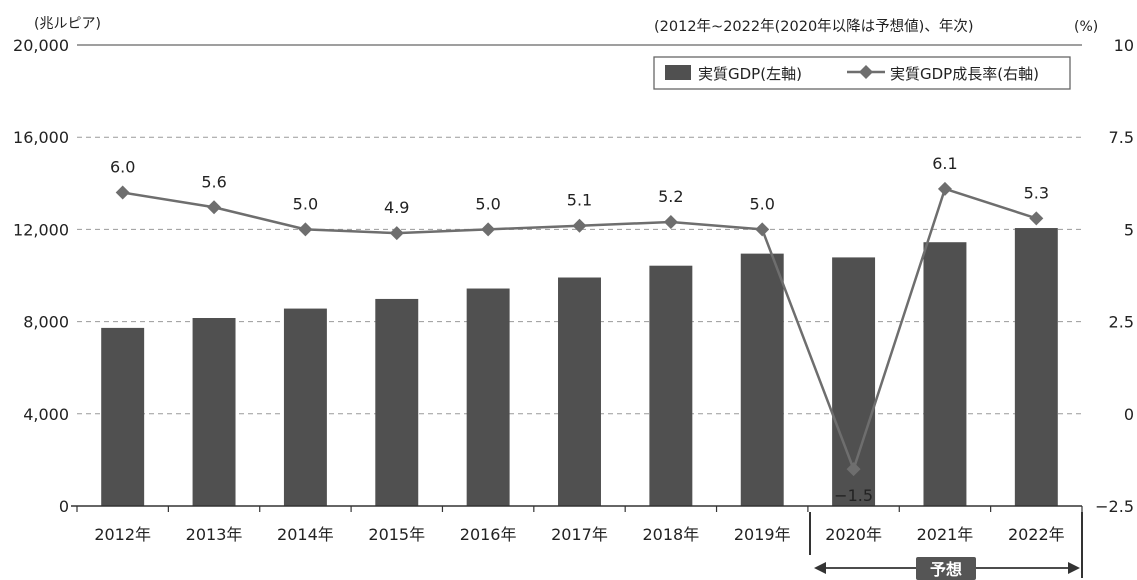 The height and width of the screenshot is (580, 1137). I want to click on forecast-marker: 予想, so click(946, 546).